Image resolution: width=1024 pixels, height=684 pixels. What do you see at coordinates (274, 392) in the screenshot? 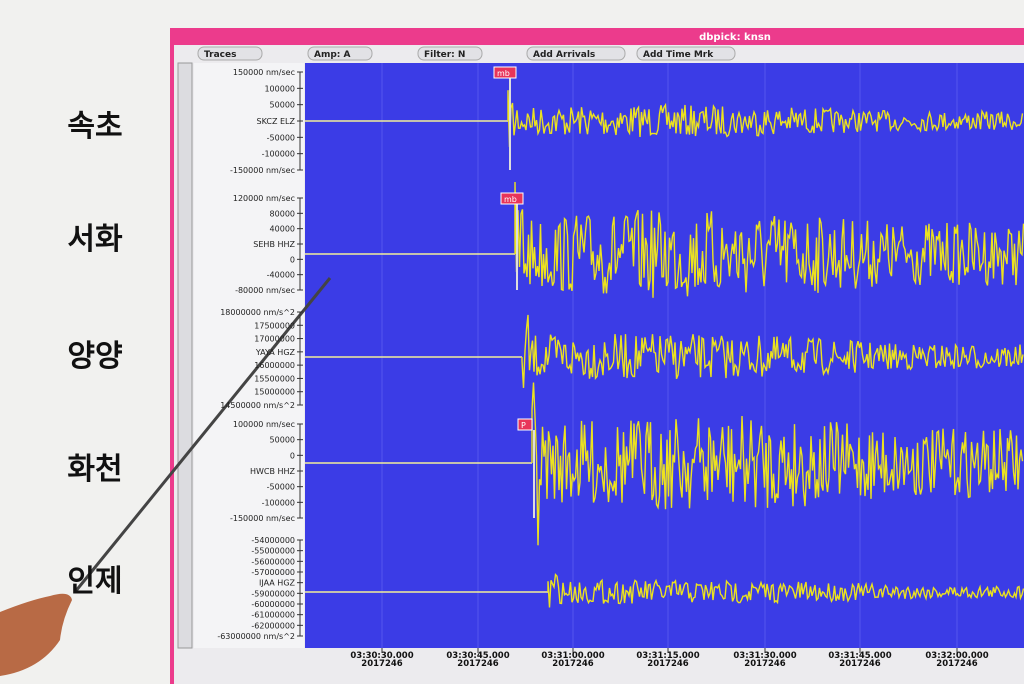
I see `axis-label: 15000000` at bounding box center [274, 392].